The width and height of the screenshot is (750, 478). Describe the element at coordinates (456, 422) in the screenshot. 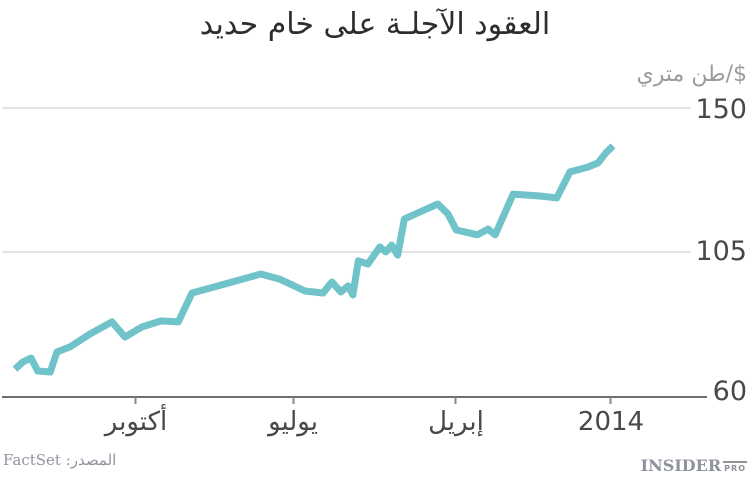

I see `x-tick-label-april: إبريل` at that location.